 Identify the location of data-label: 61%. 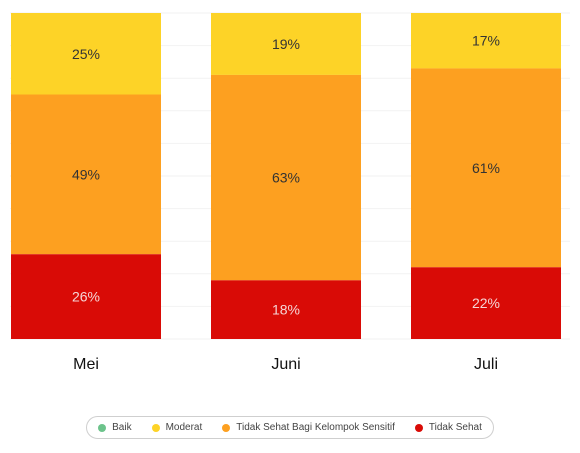
(486, 168).